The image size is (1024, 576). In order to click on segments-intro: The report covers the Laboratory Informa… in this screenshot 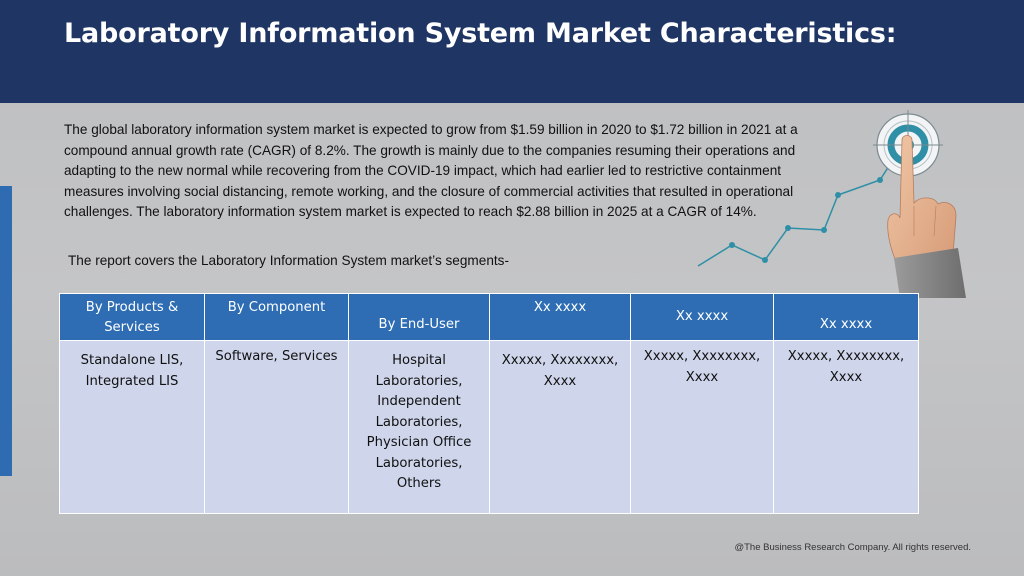, I will do `click(288, 260)`.